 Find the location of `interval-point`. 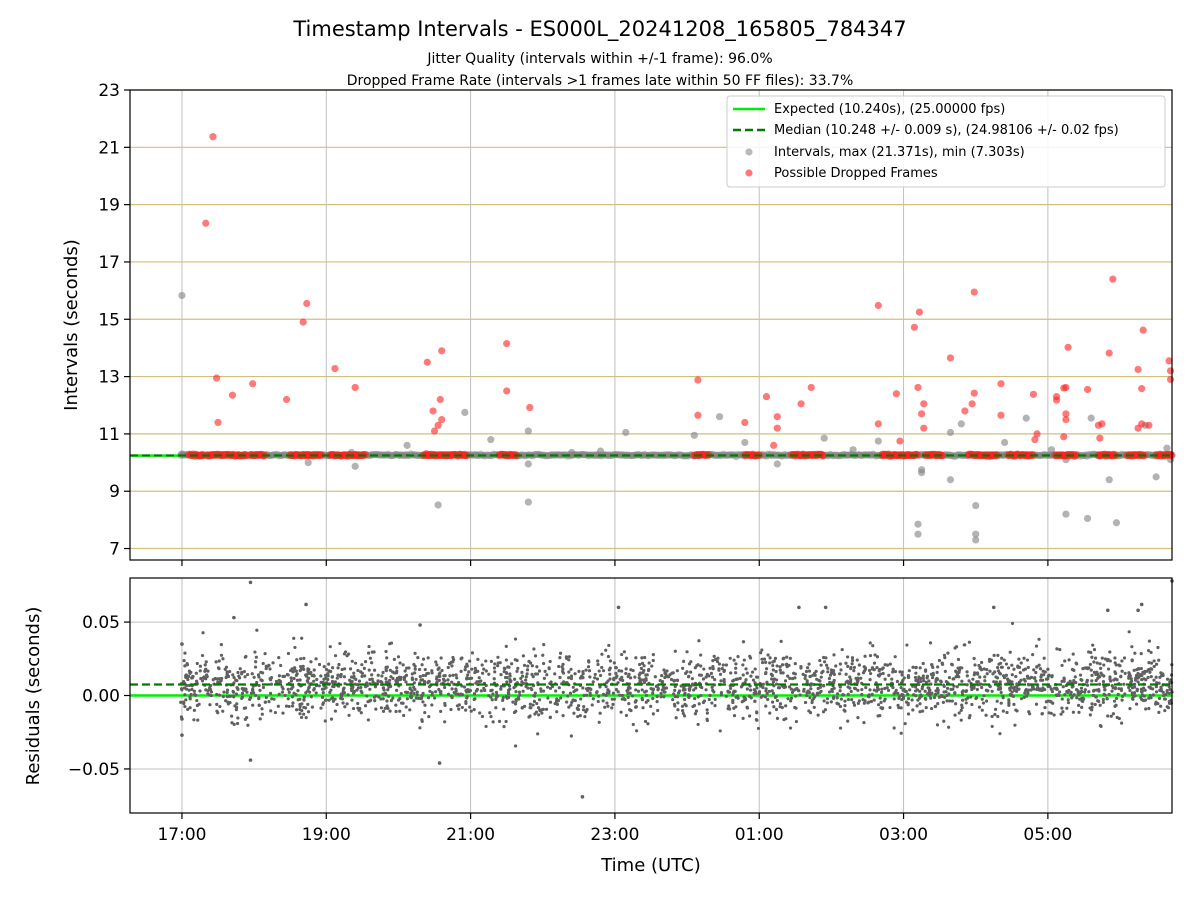

interval-point is located at coordinates (922, 472).